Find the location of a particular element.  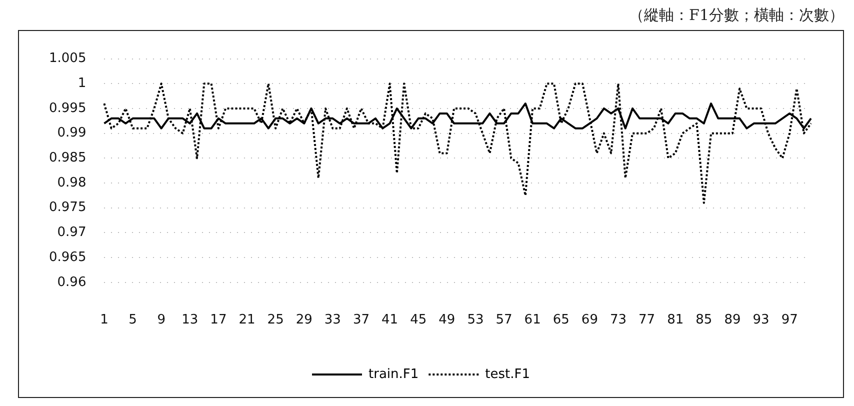

x-tick-label: 81 is located at coordinates (675, 320).